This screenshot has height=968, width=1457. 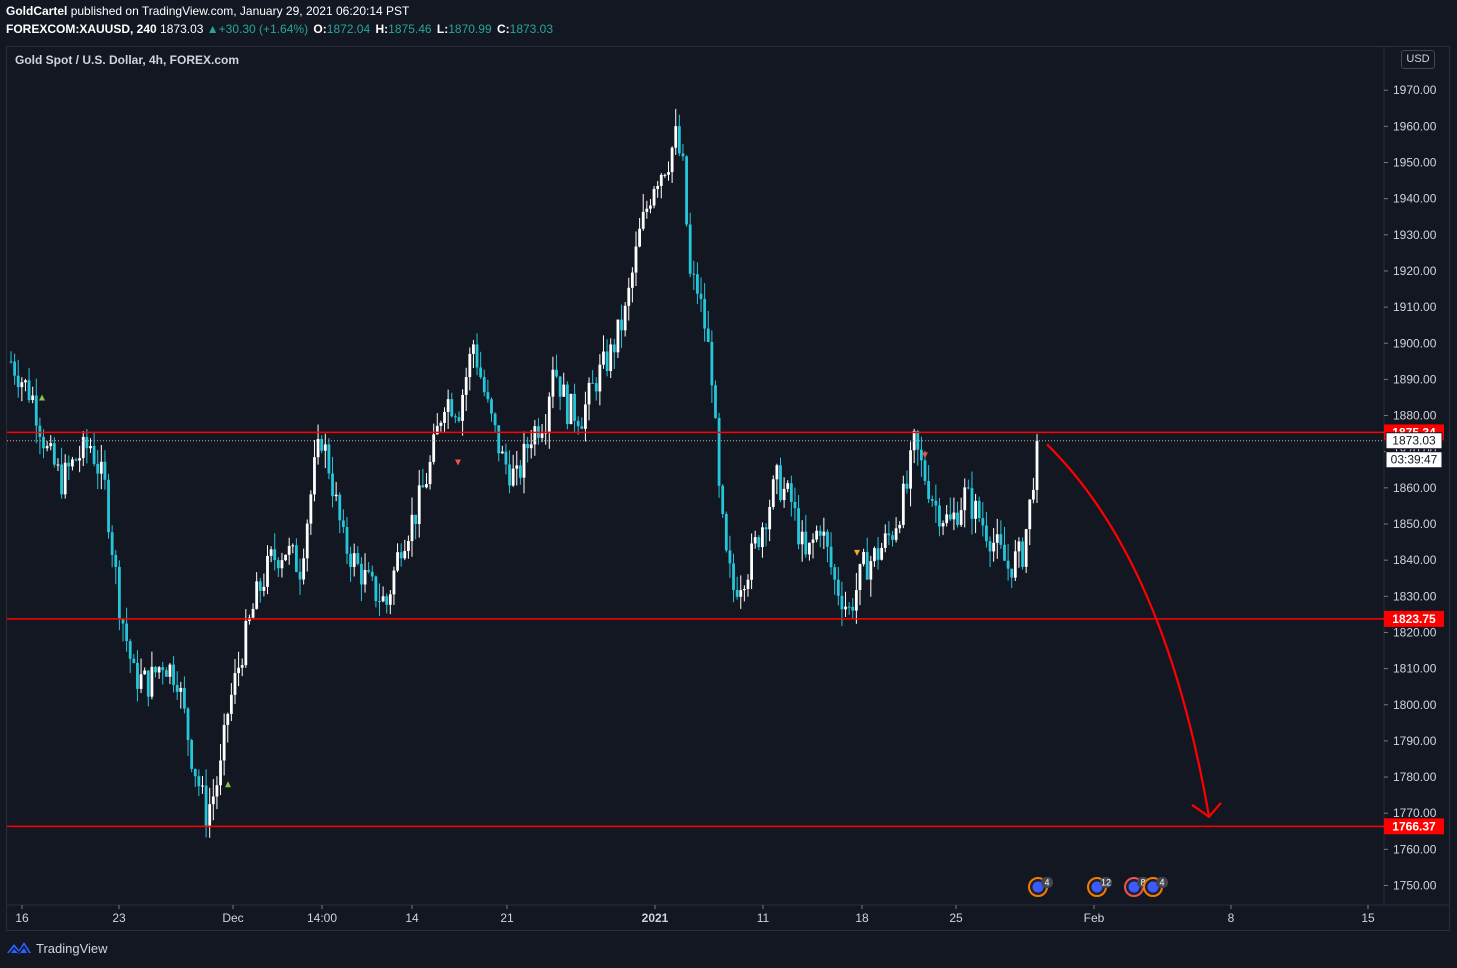 What do you see at coordinates (1142, 883) in the screenshot?
I see `badge-count: 8` at bounding box center [1142, 883].